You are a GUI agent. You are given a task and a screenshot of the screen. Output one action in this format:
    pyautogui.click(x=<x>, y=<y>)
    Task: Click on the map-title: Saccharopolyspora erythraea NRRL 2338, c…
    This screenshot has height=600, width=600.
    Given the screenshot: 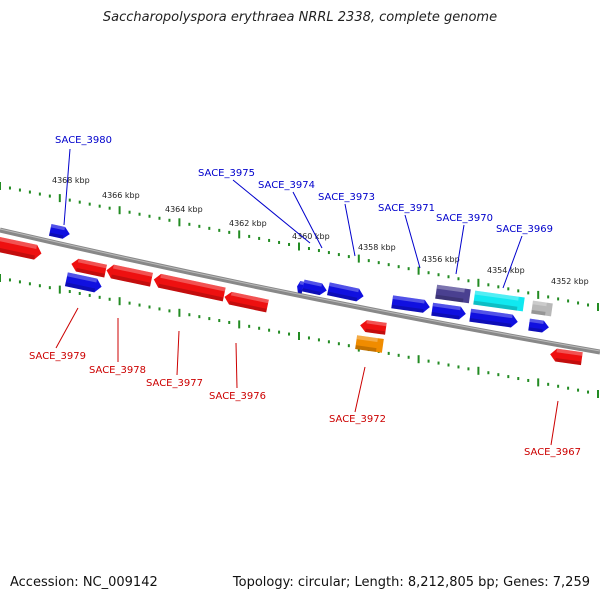 What is the action you would take?
    pyautogui.click(x=300, y=17)
    